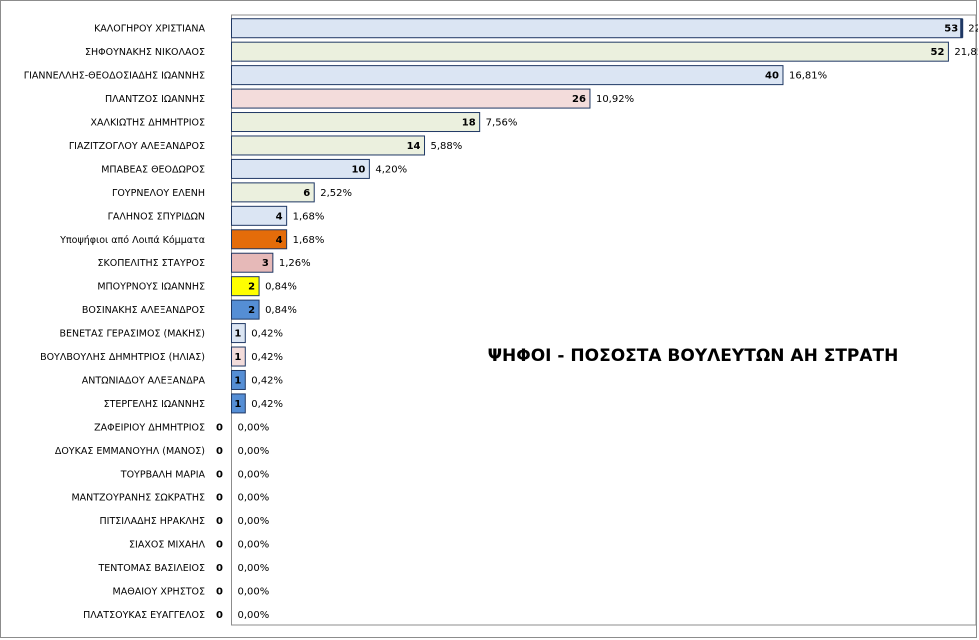 Image resolution: width=979 pixels, height=640 pixels. I want to click on percent-label: 5,88%, so click(447, 146).